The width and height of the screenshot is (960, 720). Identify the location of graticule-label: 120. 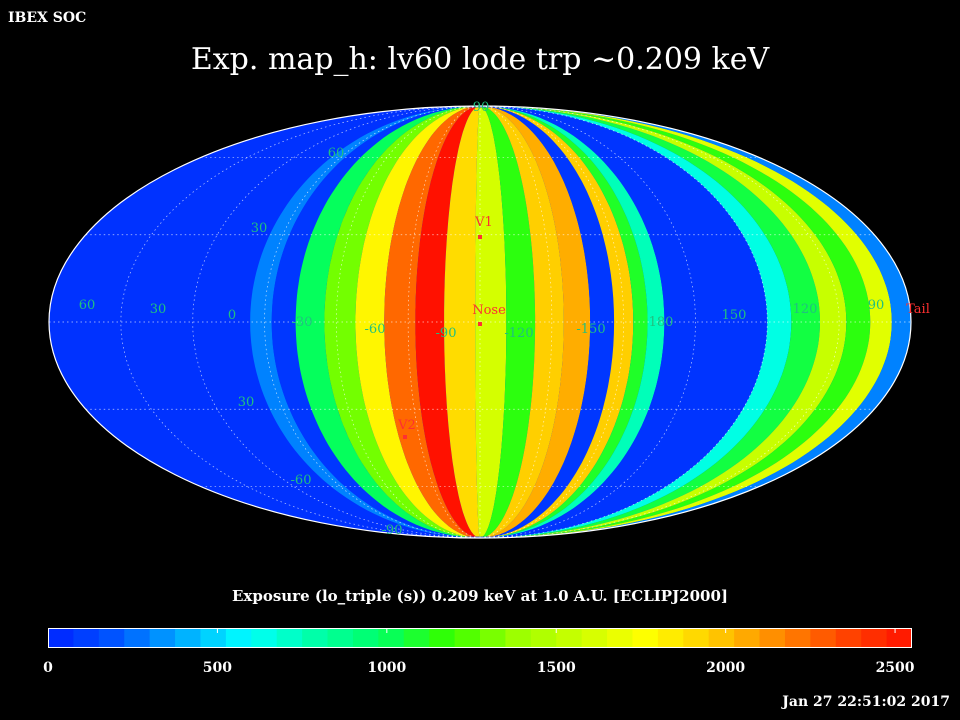
(805, 309).